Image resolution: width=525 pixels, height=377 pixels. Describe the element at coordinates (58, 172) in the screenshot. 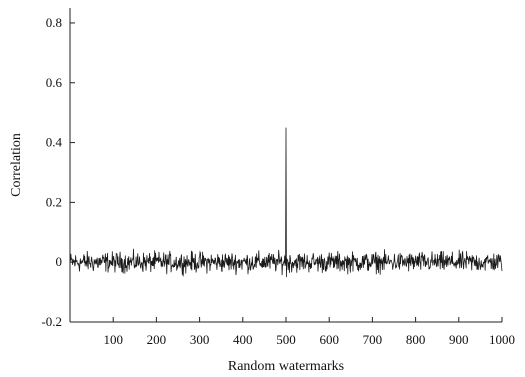

I see `y-ticks: -0.2 0 0.2 0.4 0.6 0.8` at that location.